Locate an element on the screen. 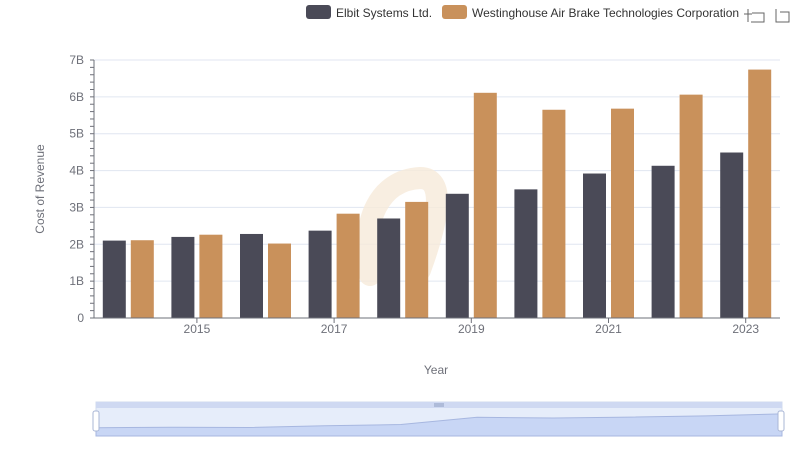 This screenshot has width=800, height=461. bar-westinghouse-2023 is located at coordinates (760, 193).